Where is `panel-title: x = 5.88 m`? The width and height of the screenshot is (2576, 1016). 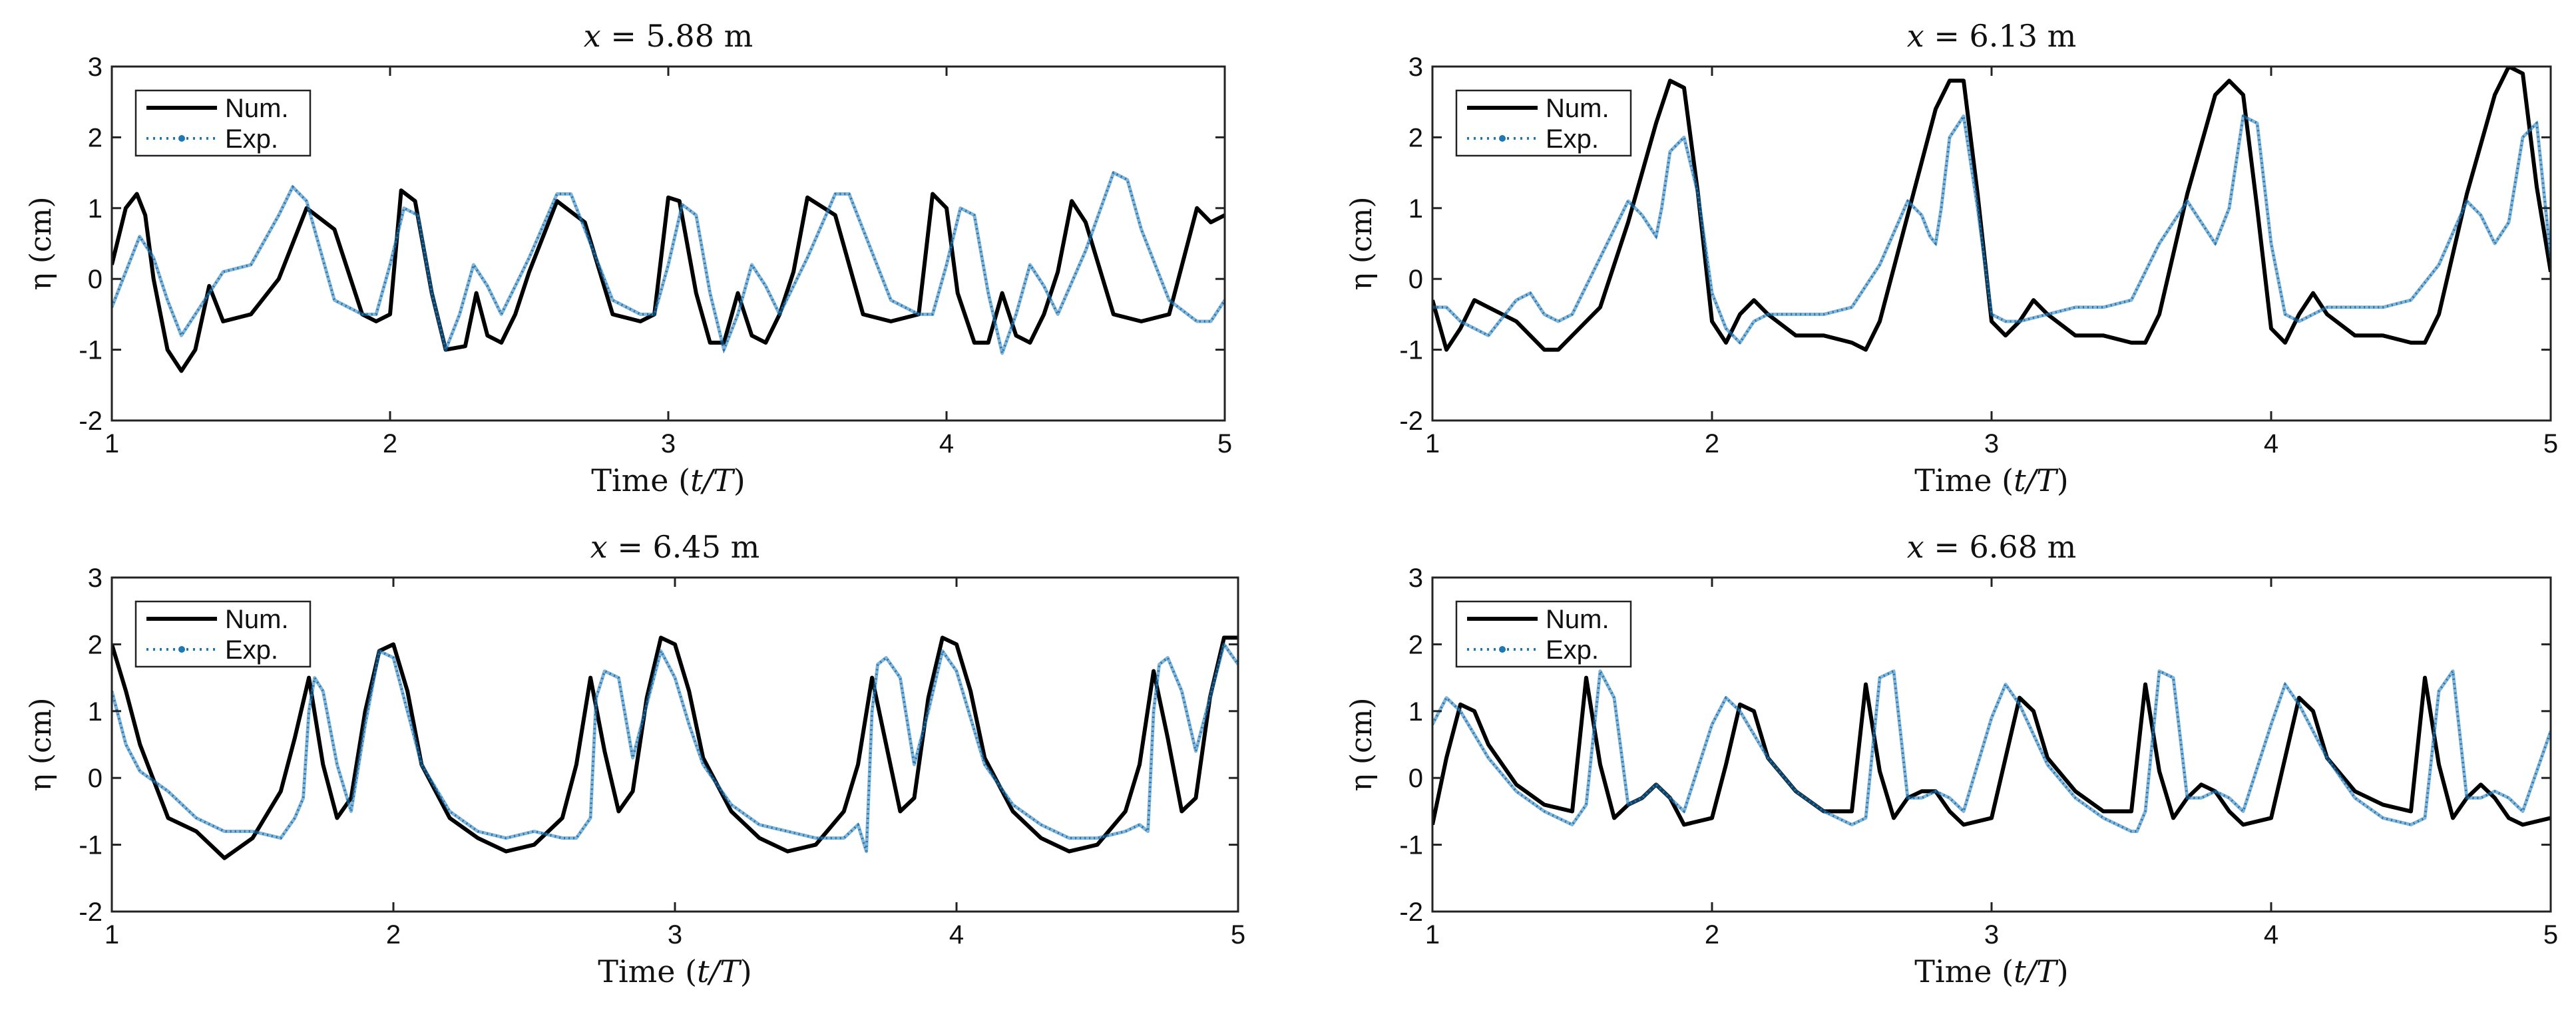 panel-title: x = 5.88 m is located at coordinates (668, 36).